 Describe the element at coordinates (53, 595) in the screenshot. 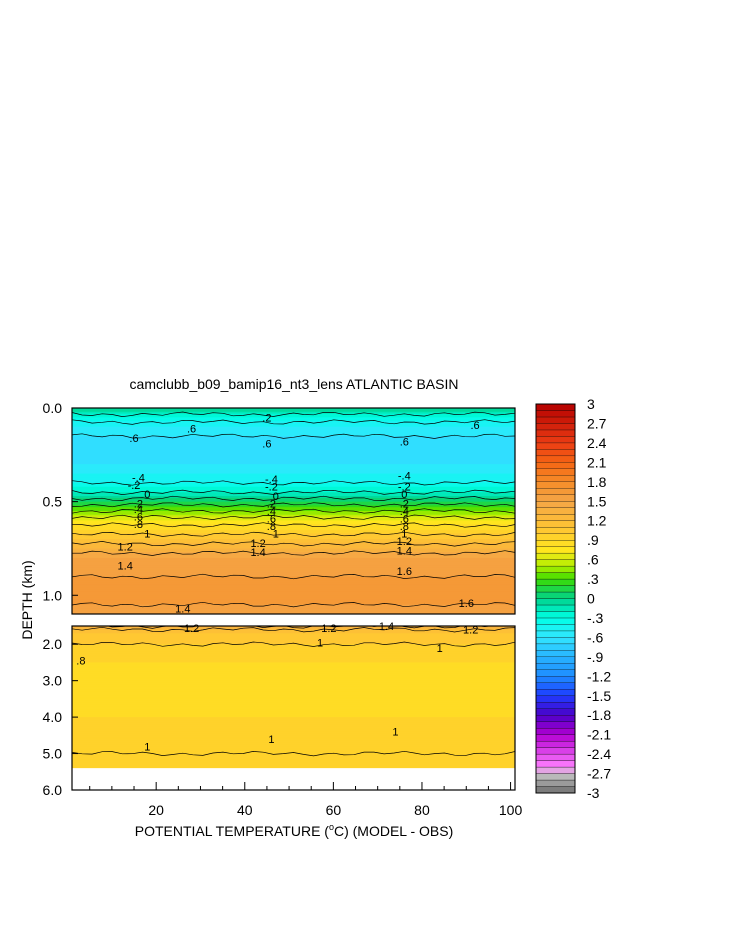

I see `y-tick-label: 1.0` at that location.